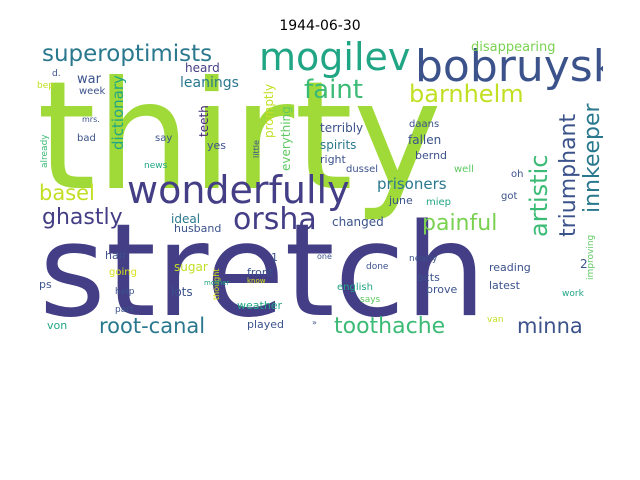 Image resolution: width=640 pixels, height=480 pixels. I want to click on word: oh, so click(517, 174).